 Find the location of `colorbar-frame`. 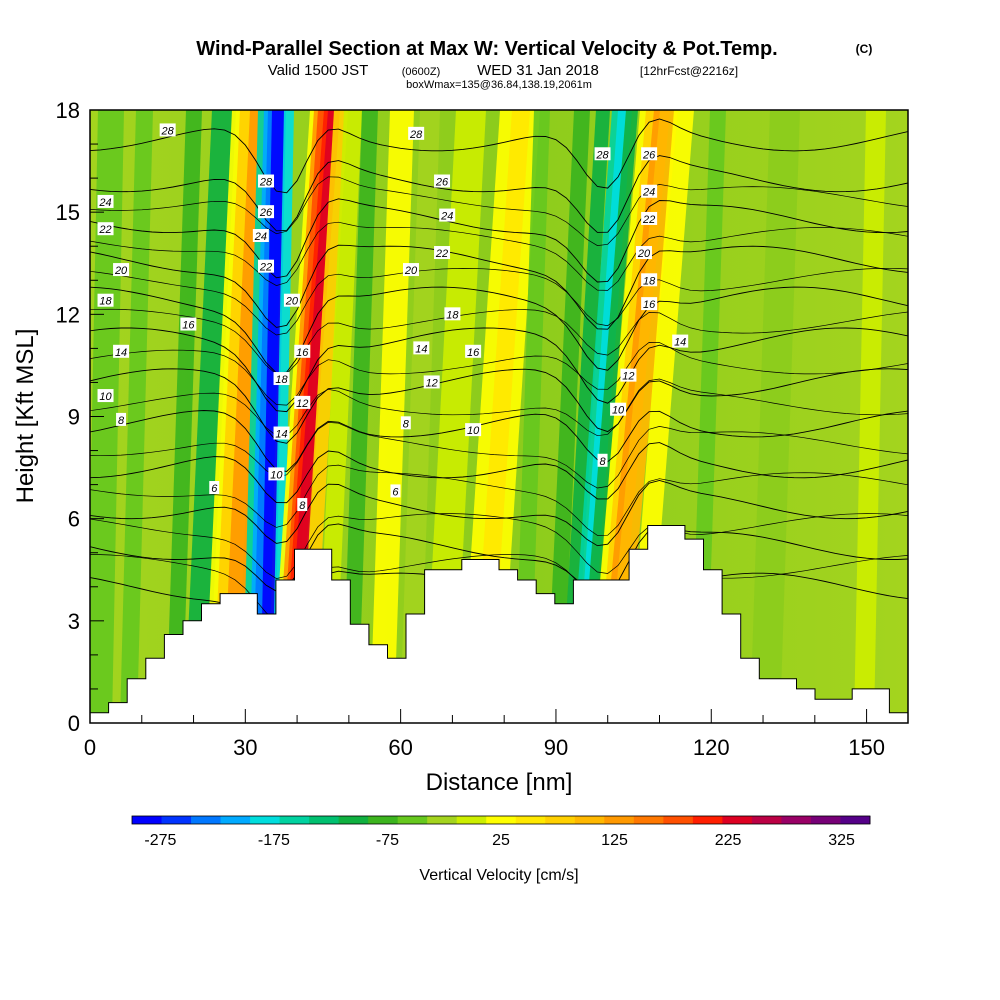

colorbar-frame is located at coordinates (501, 820).